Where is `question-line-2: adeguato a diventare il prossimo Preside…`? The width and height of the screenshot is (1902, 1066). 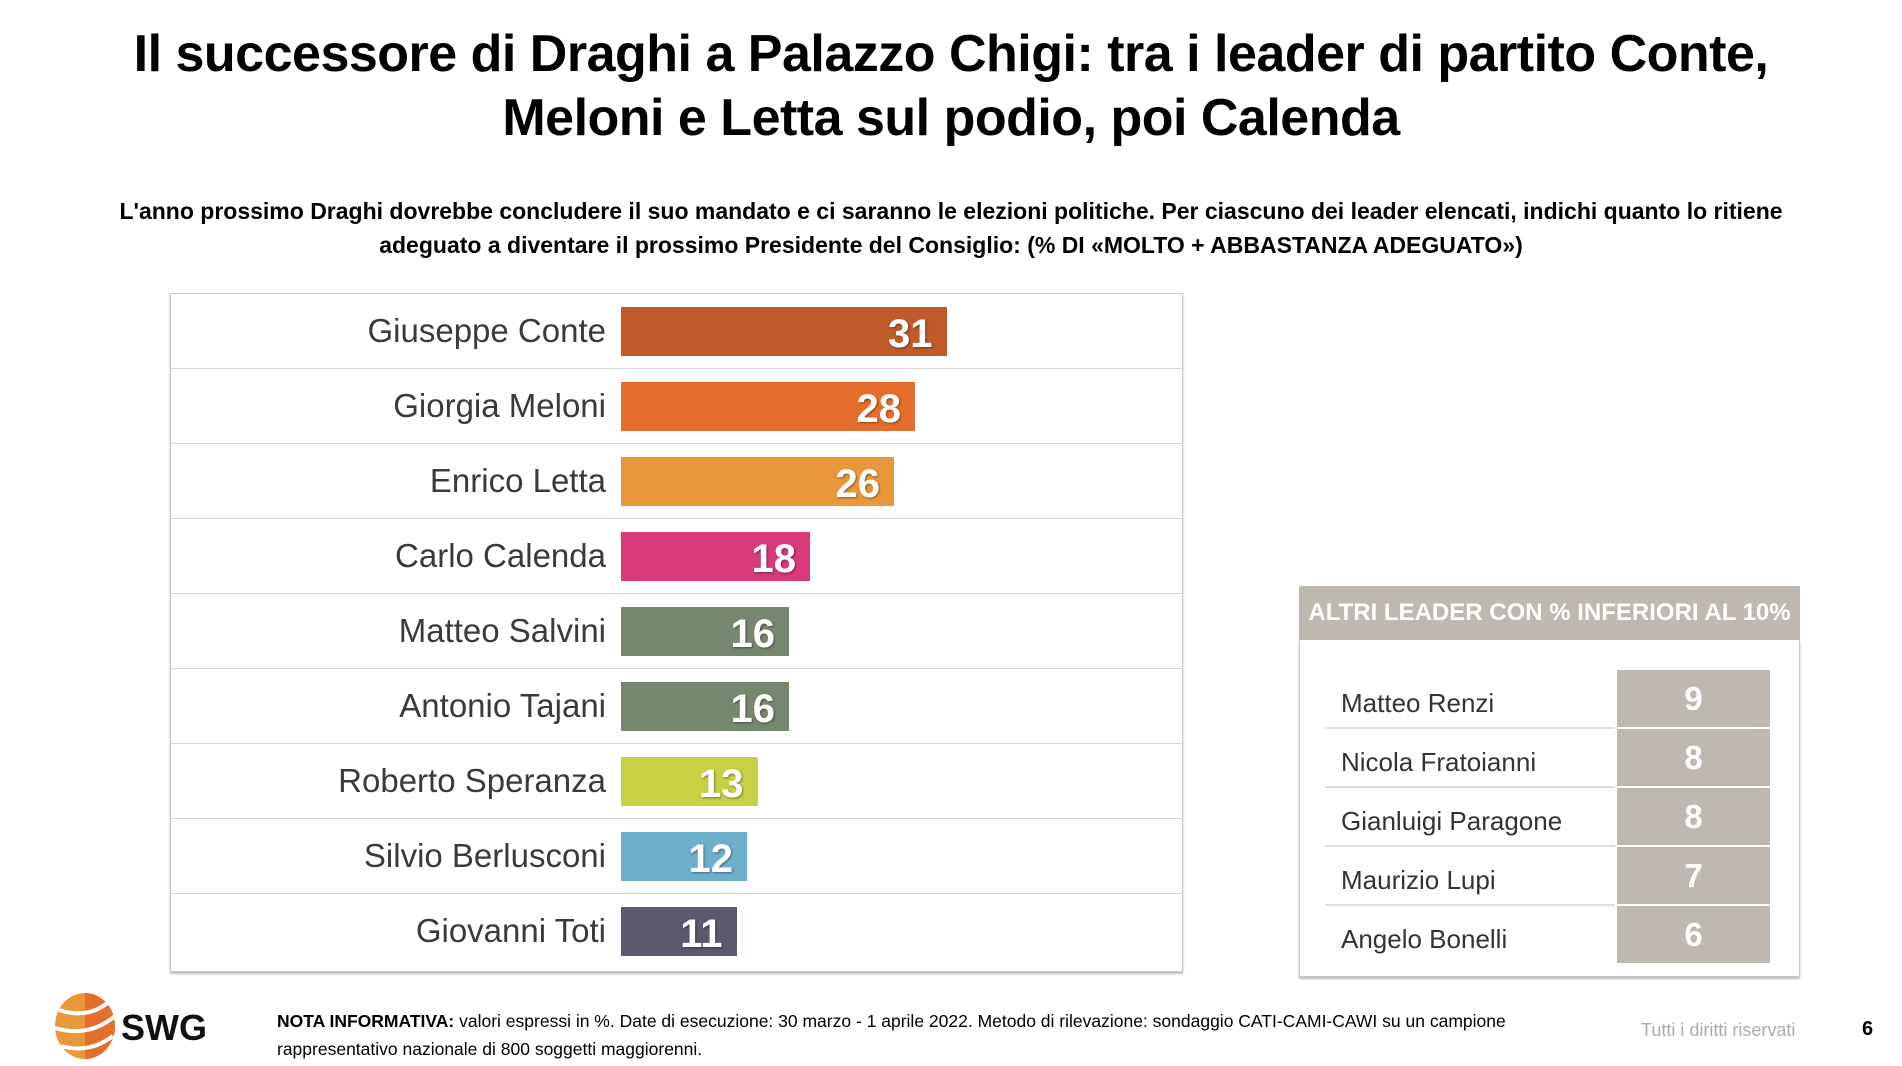 question-line-2: adeguato a diventare il prossimo Preside… is located at coordinates (951, 245).